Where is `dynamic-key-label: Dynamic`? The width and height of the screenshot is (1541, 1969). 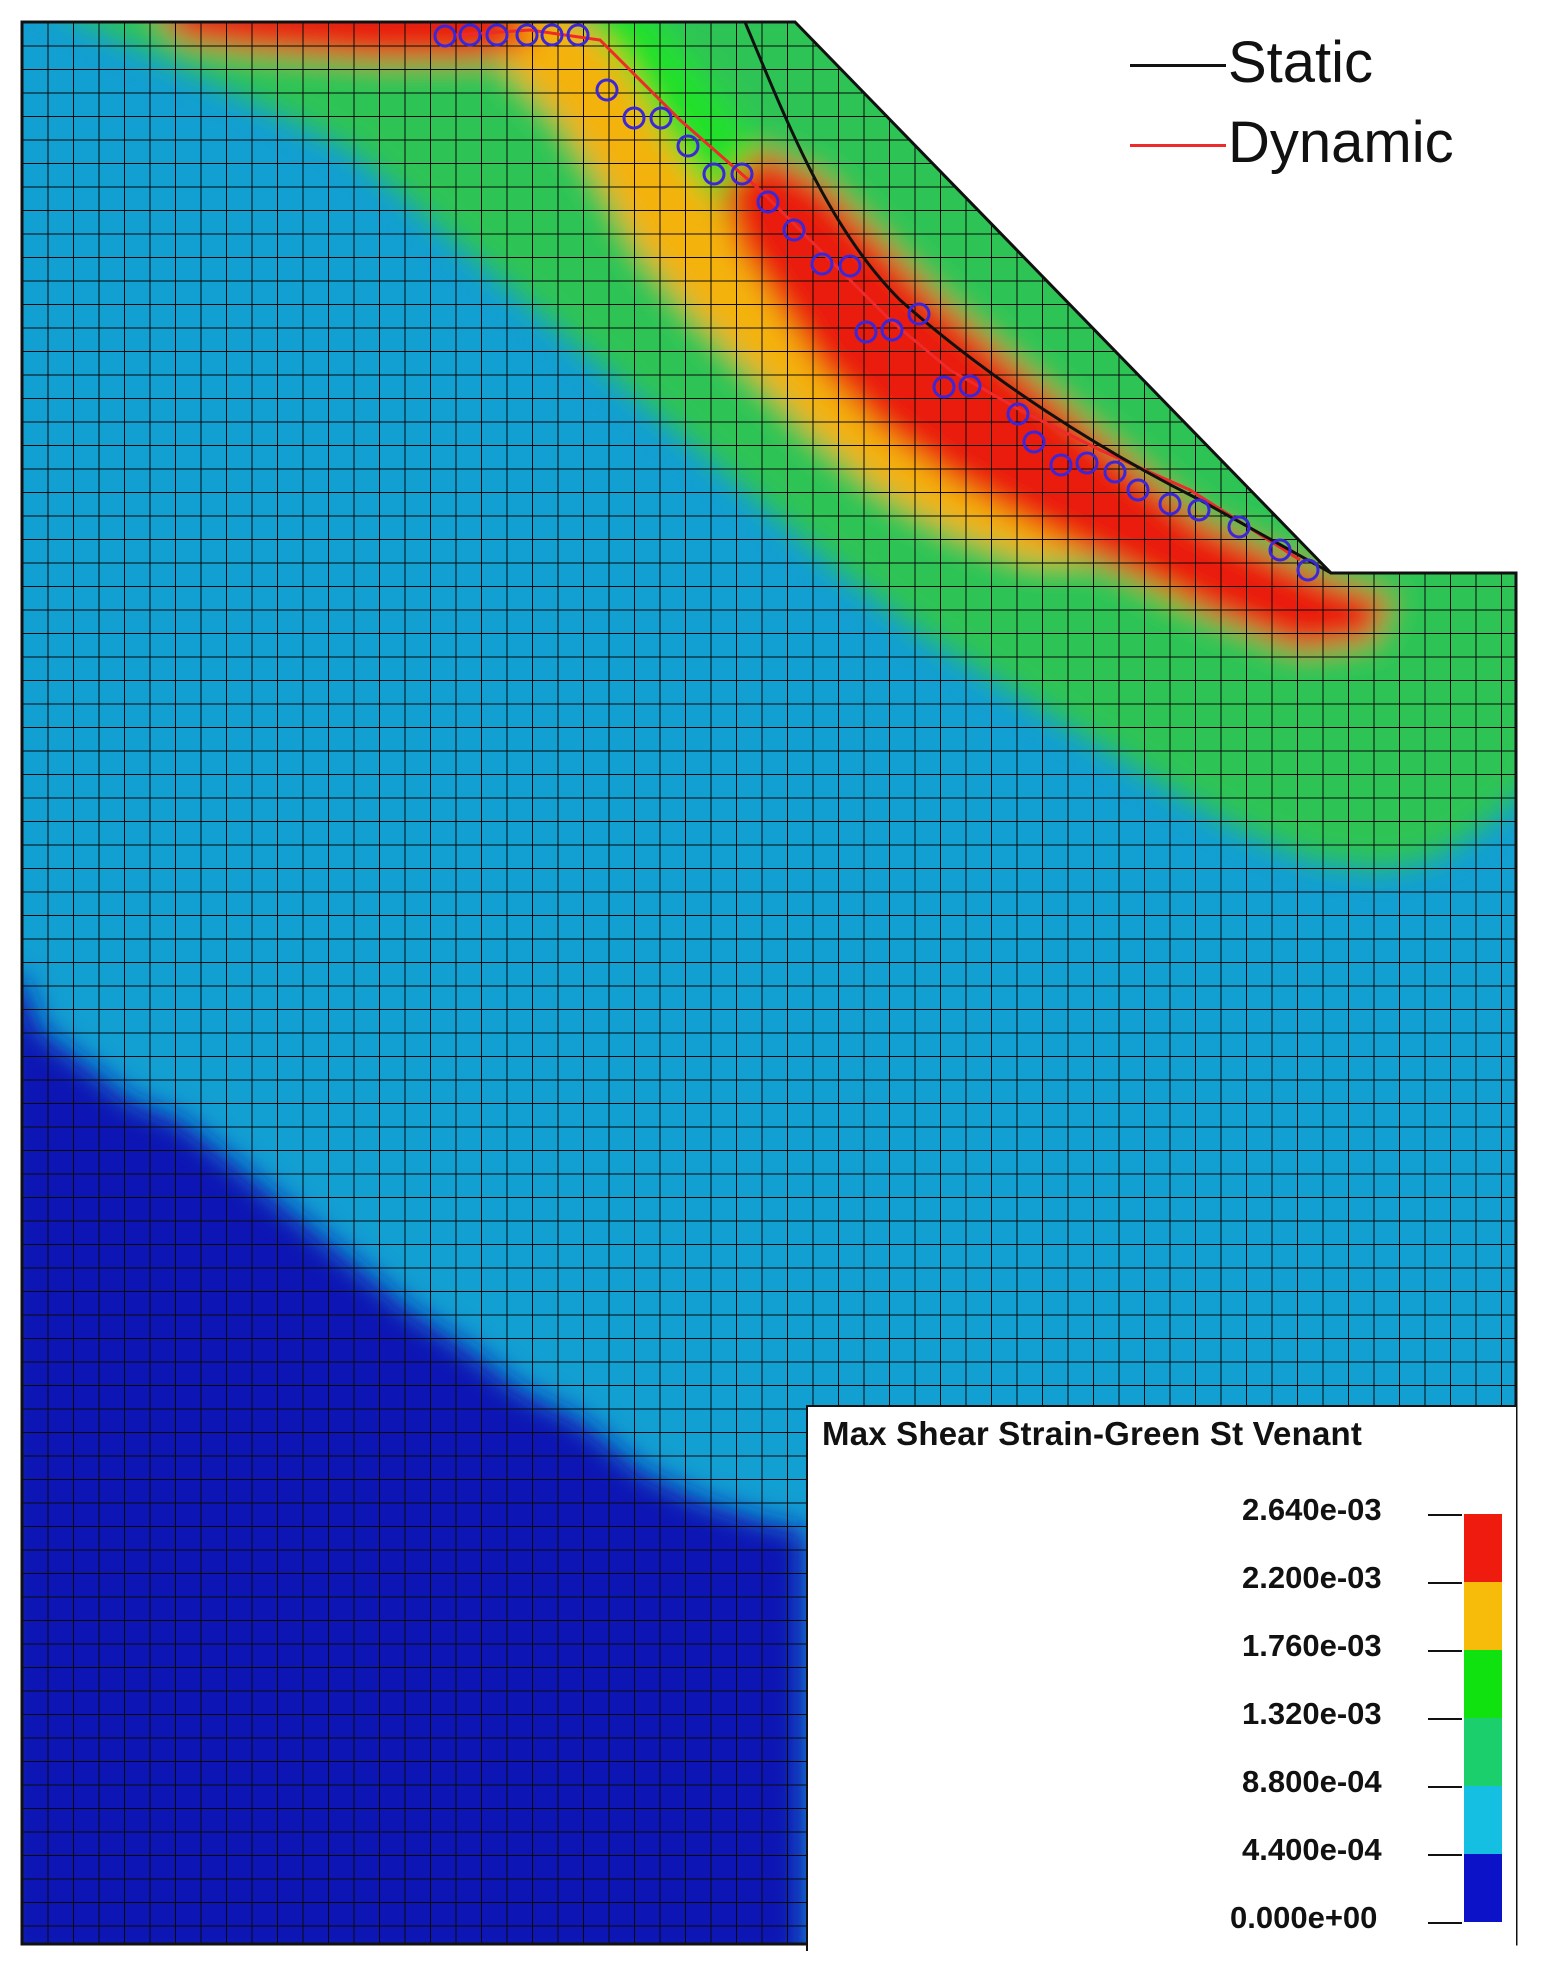 dynamic-key-label: Dynamic is located at coordinates (1341, 142).